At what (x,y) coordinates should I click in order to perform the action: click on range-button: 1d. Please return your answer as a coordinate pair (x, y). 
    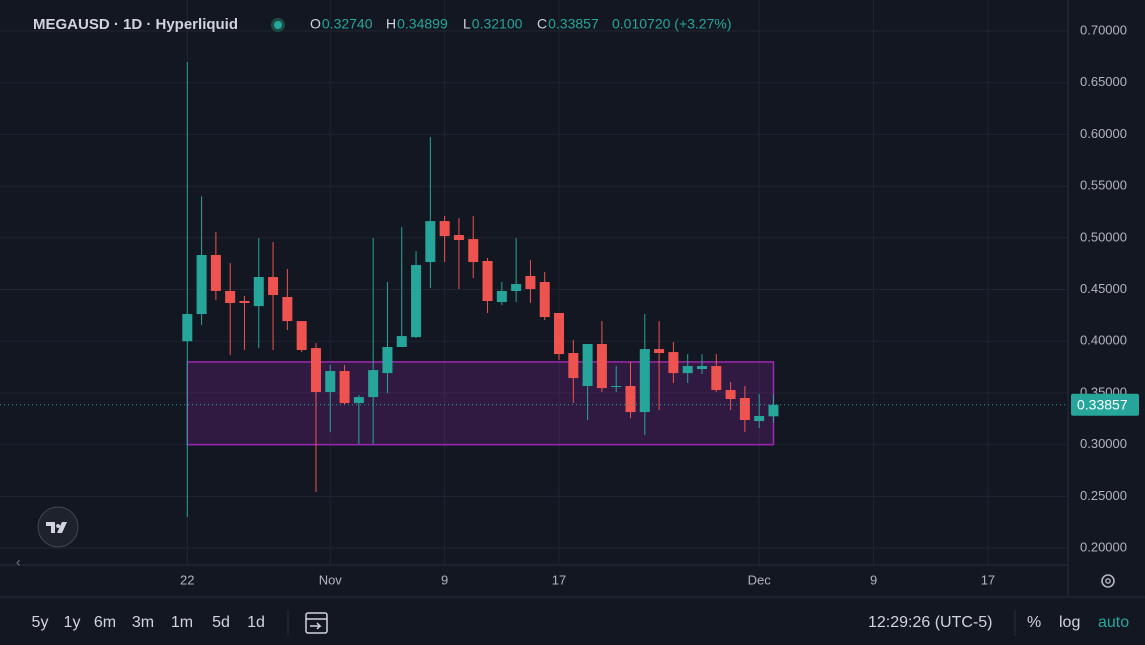
    Looking at the image, I should click on (256, 622).